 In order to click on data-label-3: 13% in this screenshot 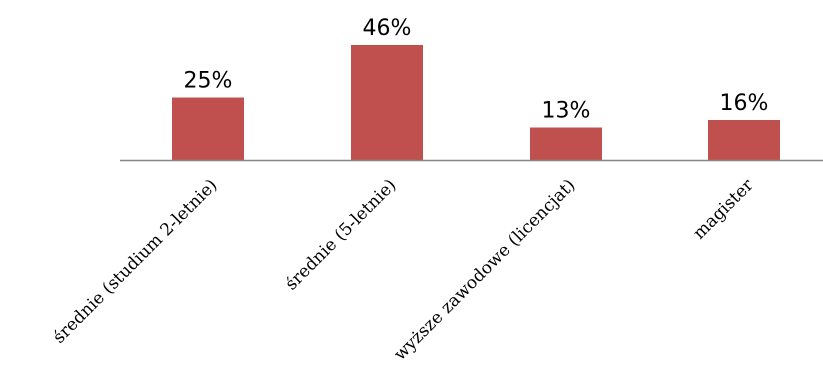, I will do `click(566, 111)`.